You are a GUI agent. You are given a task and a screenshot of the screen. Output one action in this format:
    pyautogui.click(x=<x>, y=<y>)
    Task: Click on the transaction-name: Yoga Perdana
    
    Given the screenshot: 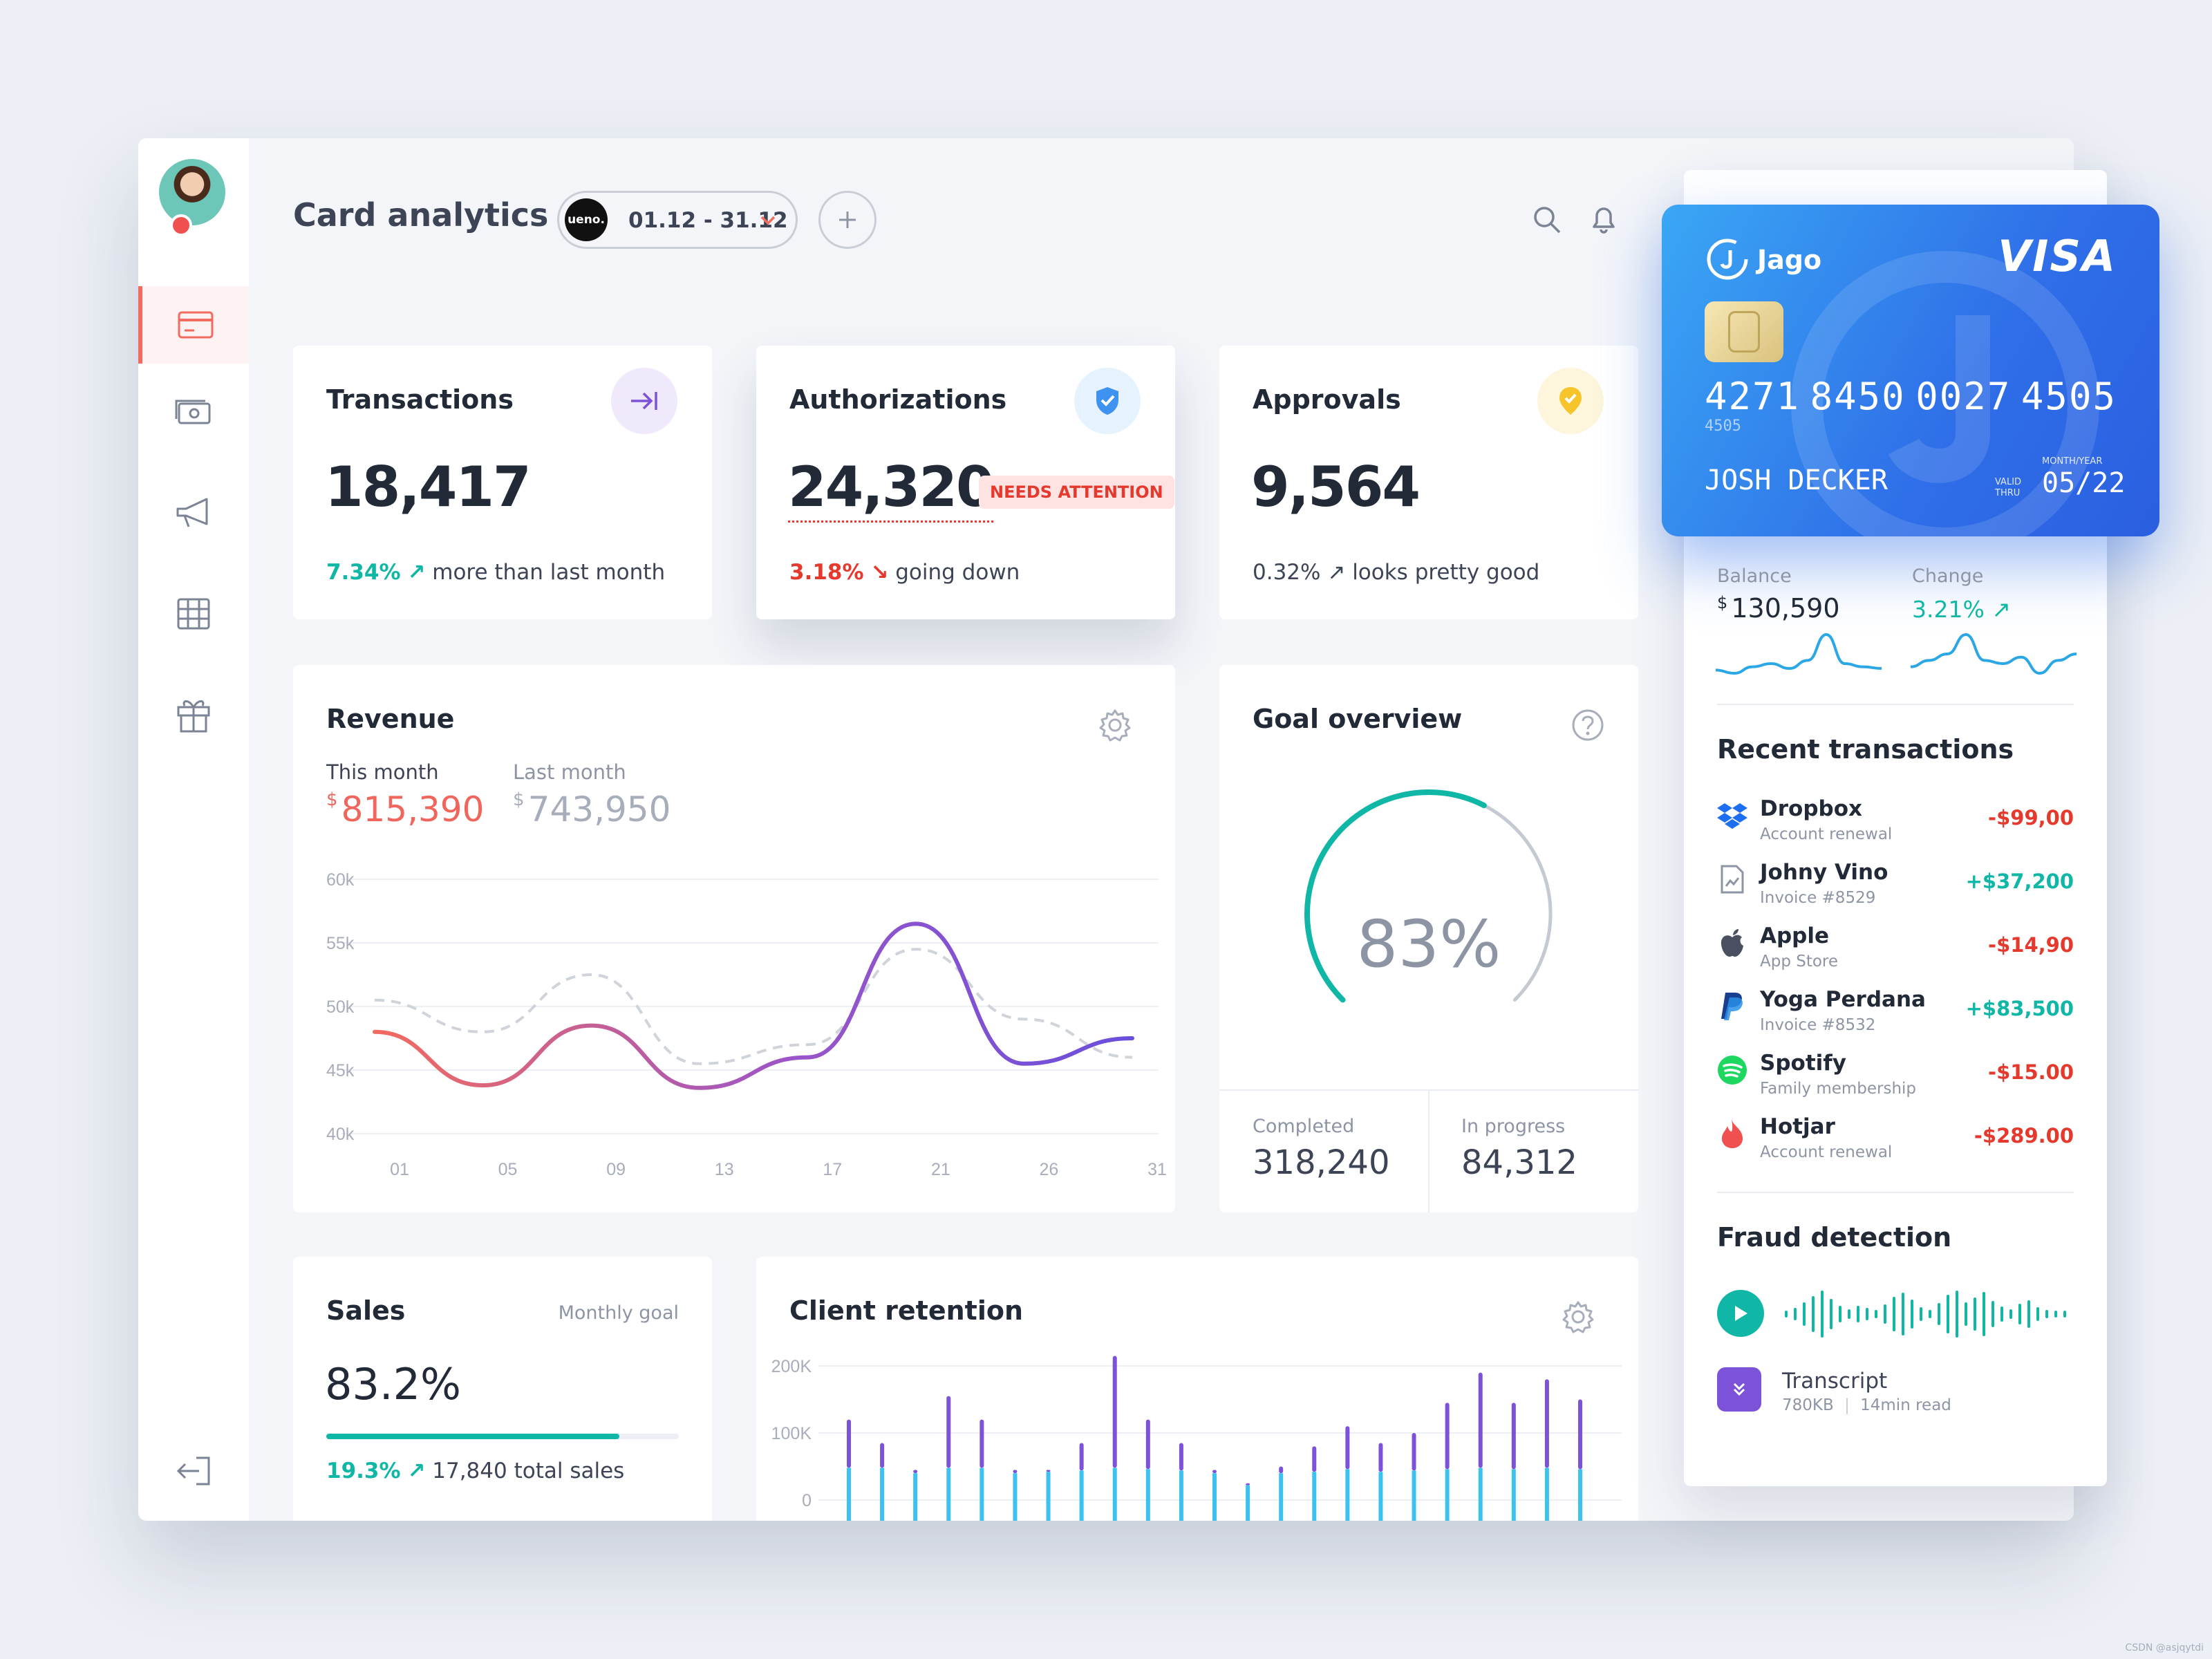 What is the action you would take?
    pyautogui.click(x=1843, y=999)
    